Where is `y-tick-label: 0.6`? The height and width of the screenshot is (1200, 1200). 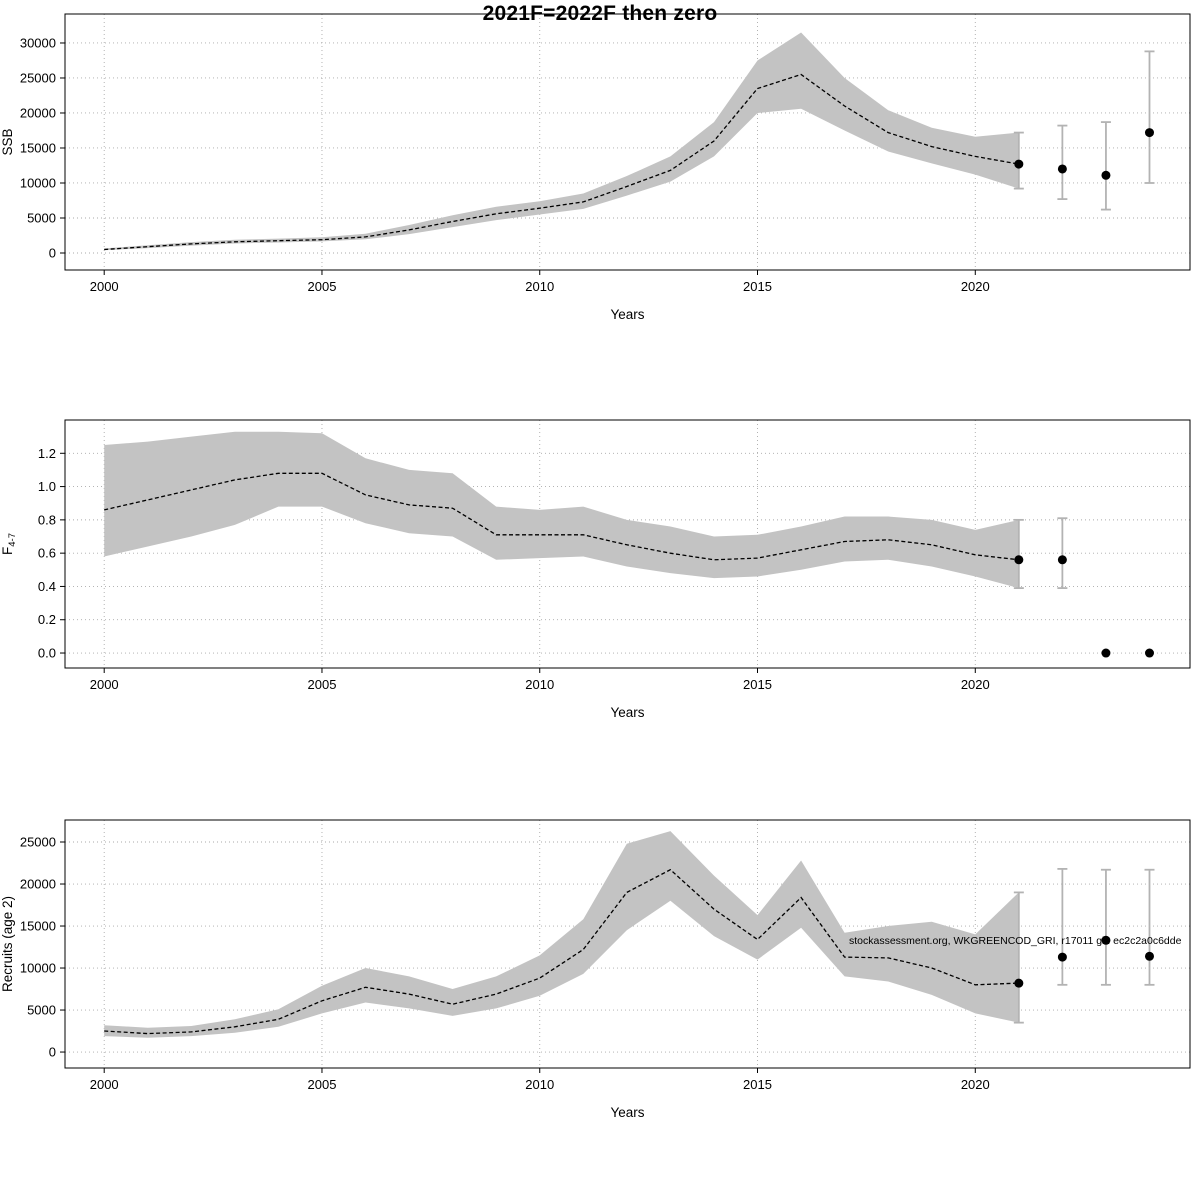 y-tick-label: 0.6 is located at coordinates (47, 553).